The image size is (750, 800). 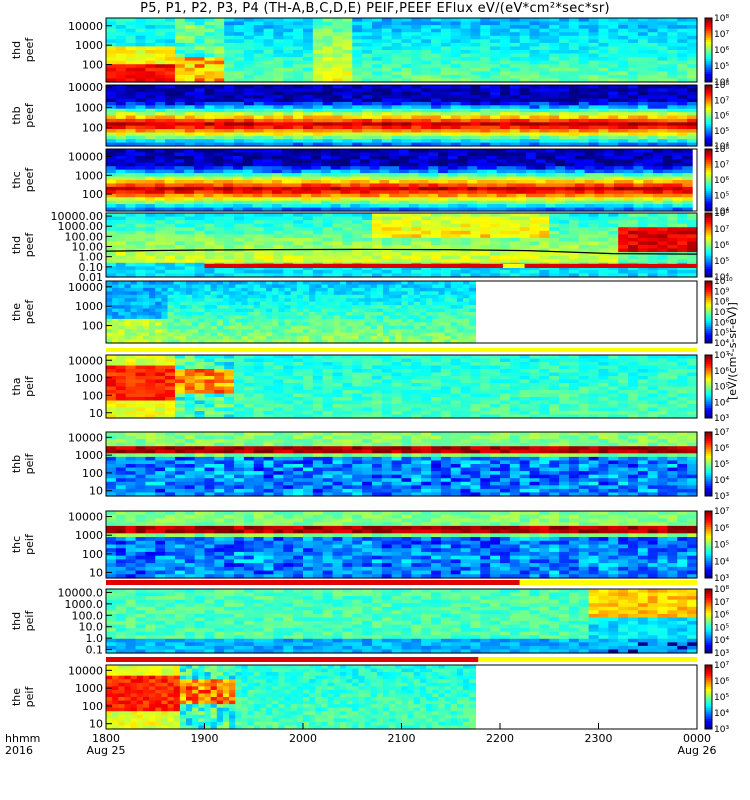 What do you see at coordinates (89, 107) in the screenshot?
I see `y-tick-label: 1000` at bounding box center [89, 107].